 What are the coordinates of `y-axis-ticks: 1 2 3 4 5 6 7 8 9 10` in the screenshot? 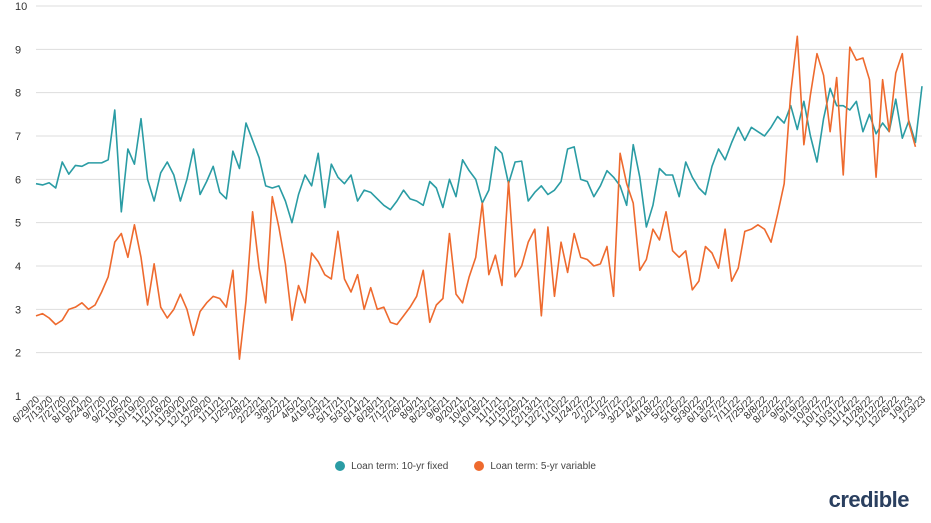 It's located at (21, 202).